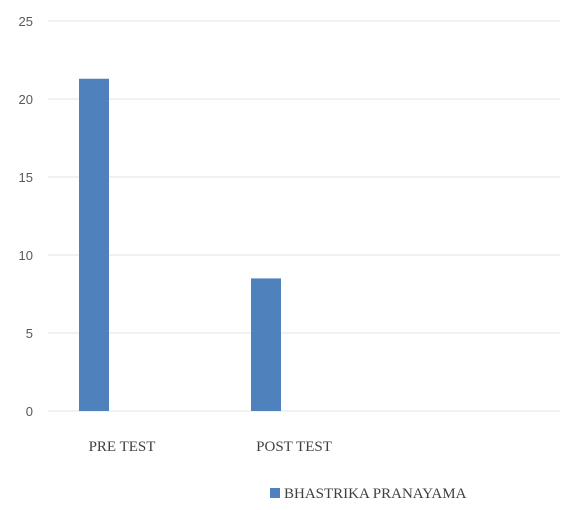 The height and width of the screenshot is (510, 562). Describe the element at coordinates (26, 99) in the screenshot. I see `y-tick-label: 20` at that location.